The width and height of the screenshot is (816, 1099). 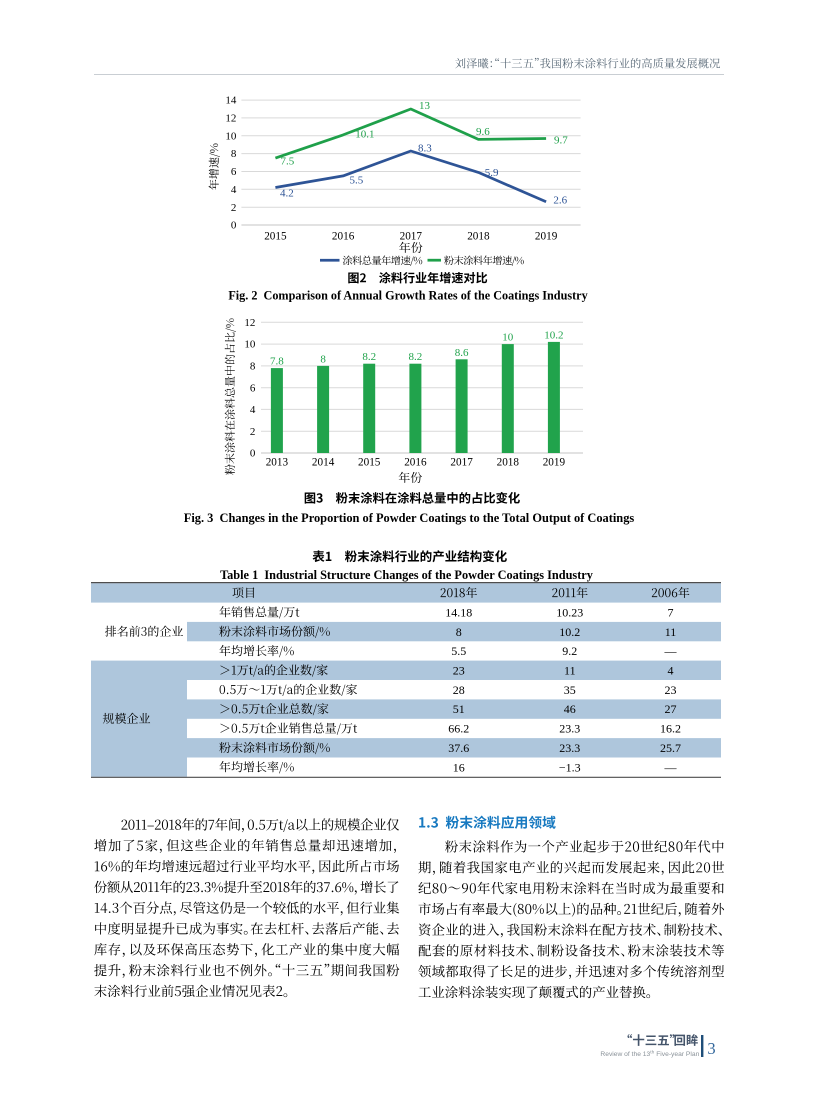 I want to click on svg-text: −1.3, so click(x=570, y=767).